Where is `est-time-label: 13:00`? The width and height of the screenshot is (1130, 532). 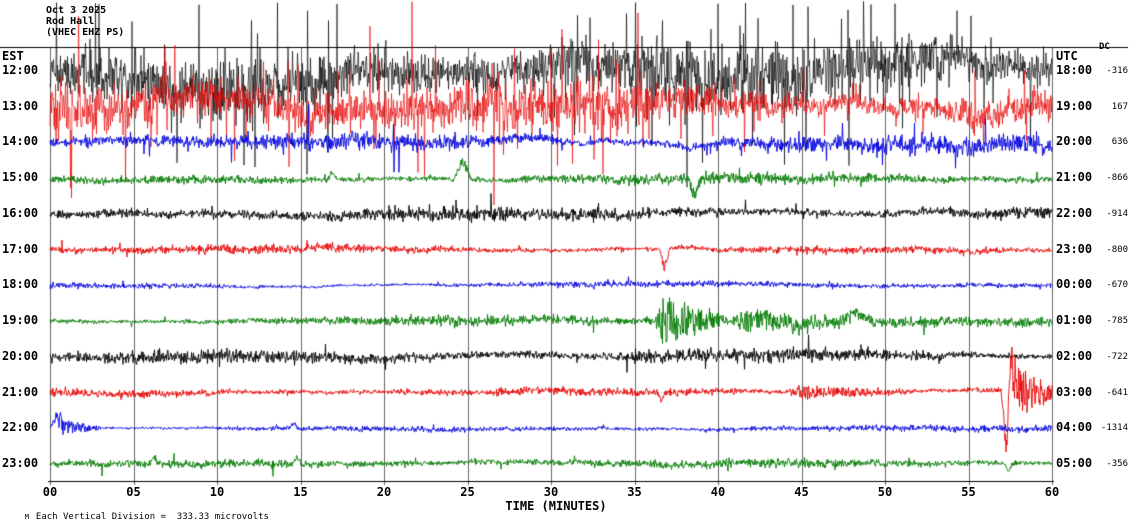
est-time-label: 13:00 is located at coordinates (20, 105).